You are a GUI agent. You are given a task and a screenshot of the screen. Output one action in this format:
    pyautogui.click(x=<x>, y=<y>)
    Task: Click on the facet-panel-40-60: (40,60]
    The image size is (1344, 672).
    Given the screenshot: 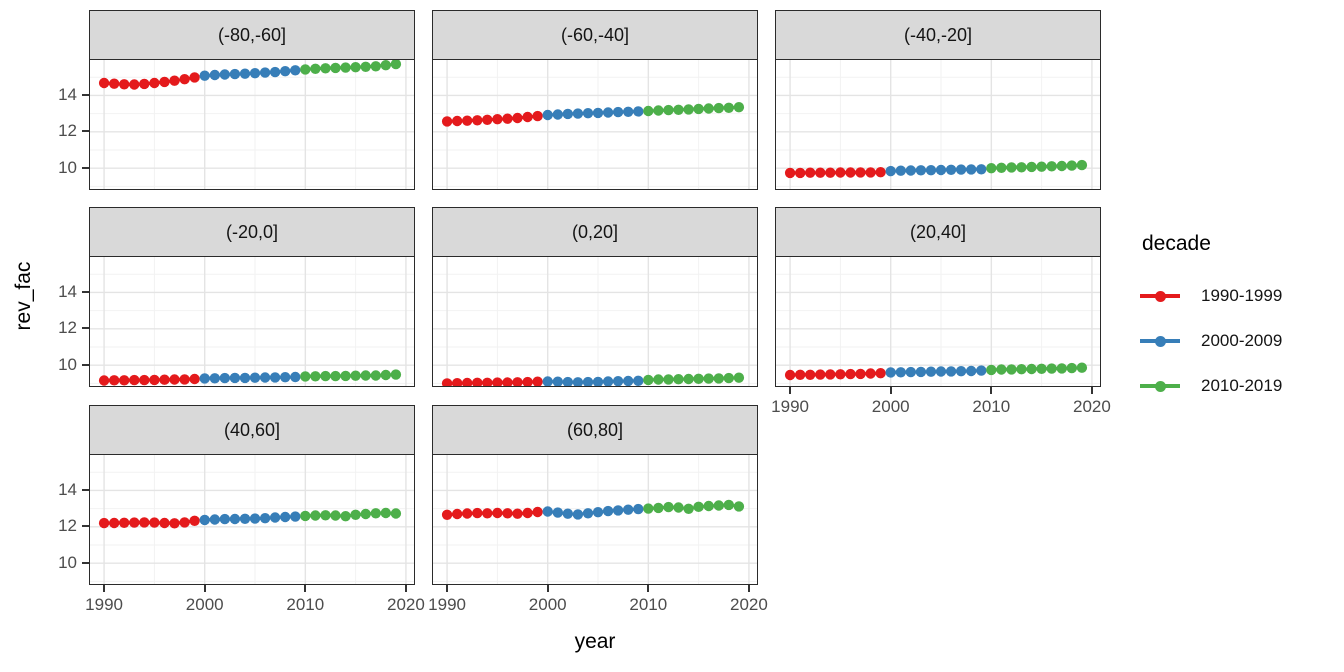 What is the action you would take?
    pyautogui.click(x=252, y=495)
    